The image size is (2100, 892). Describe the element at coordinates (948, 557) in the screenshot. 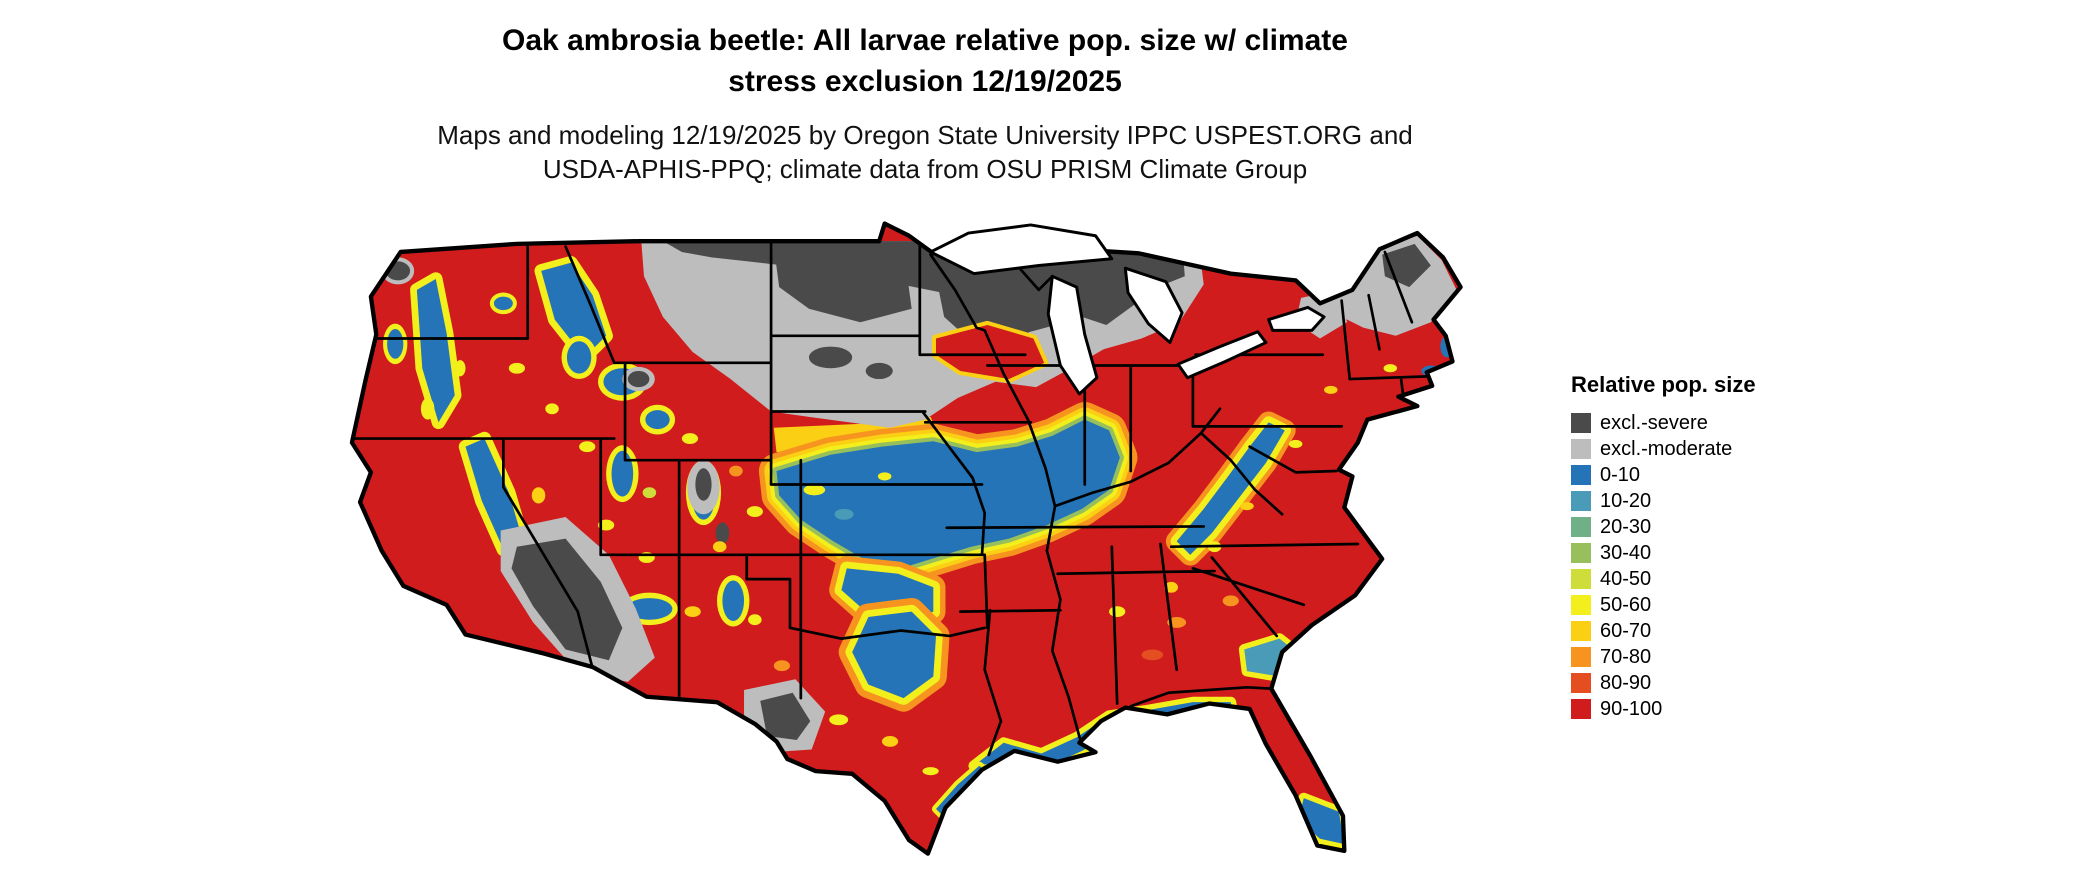

I see `raster-central-low` at that location.